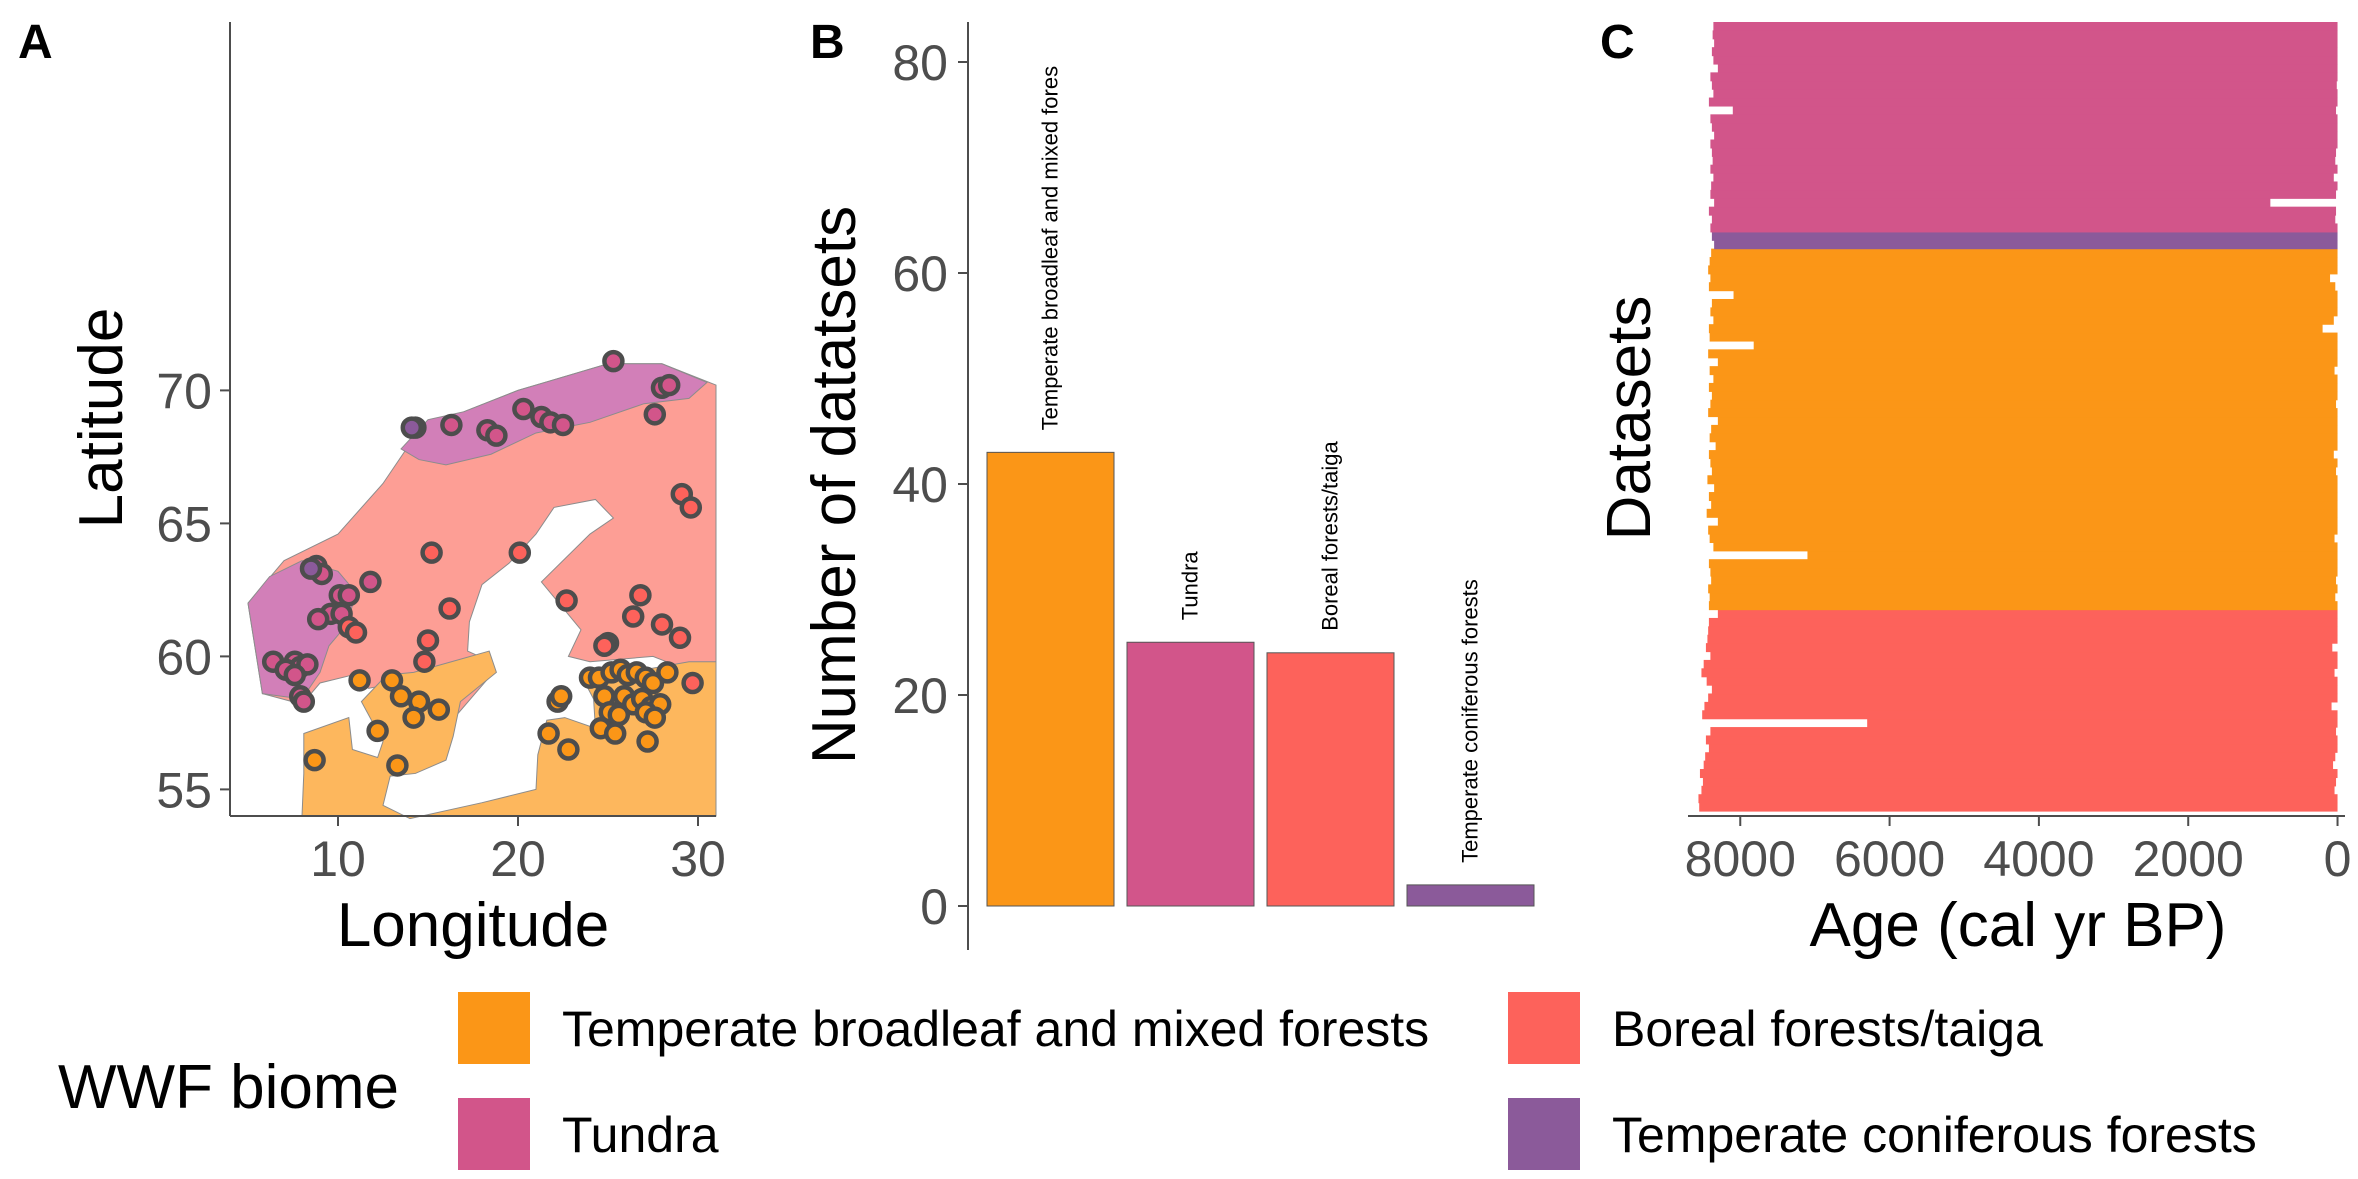 This screenshot has height=1179, width=2358. What do you see at coordinates (1740, 859) in the screenshot?
I see `x-tick-label: 8000` at bounding box center [1740, 859].